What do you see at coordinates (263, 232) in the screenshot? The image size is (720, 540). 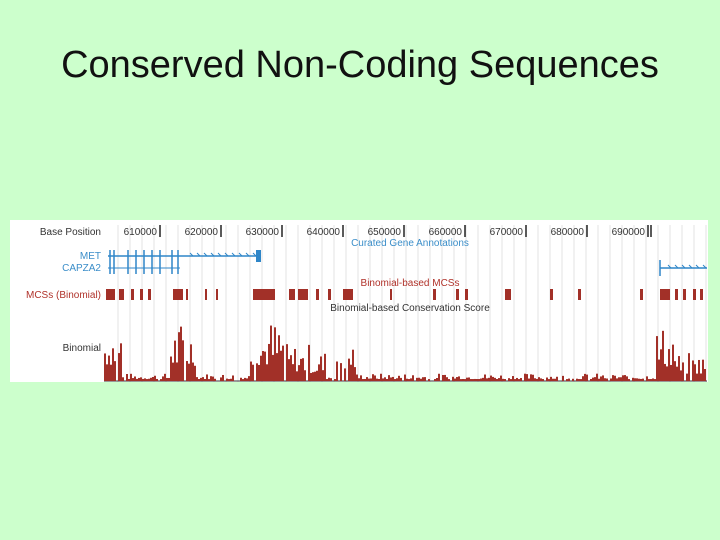 I see `ruler-tick-label: 630000` at bounding box center [263, 232].